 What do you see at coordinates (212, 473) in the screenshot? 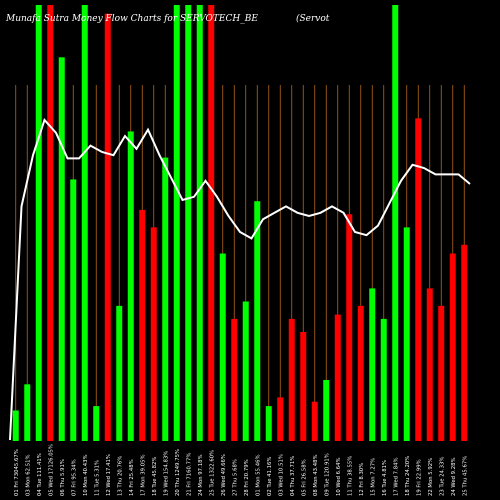
I see `x-tick-label: 25 Tue 1322.60%` at bounding box center [212, 473].